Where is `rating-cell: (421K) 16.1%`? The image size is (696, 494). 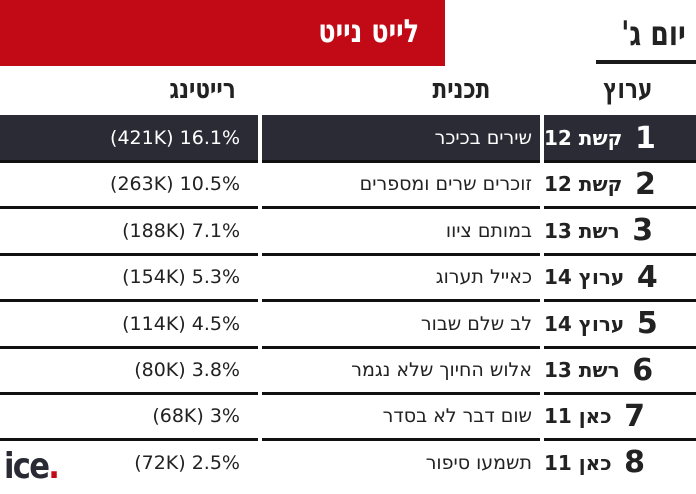
rating-cell: (421K) 16.1% is located at coordinates (129, 138).